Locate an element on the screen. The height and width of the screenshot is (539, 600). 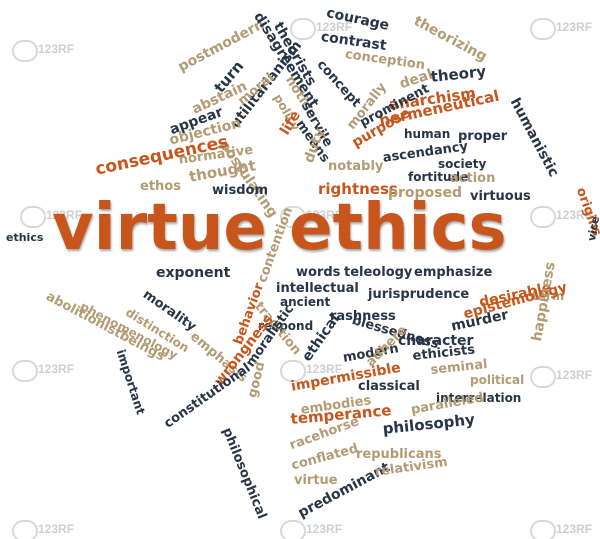
cloud-word: republicans is located at coordinates (399, 454).